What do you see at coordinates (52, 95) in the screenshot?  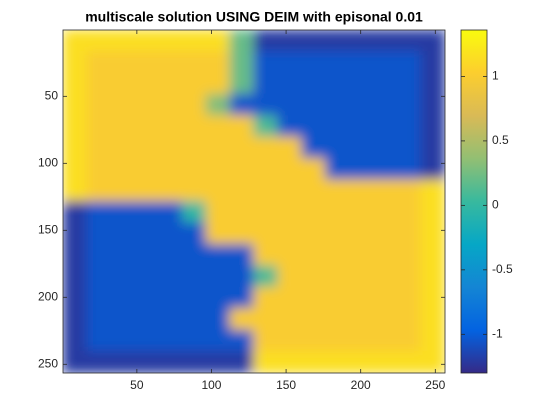 I see `y-tick-label: 50` at bounding box center [52, 95].